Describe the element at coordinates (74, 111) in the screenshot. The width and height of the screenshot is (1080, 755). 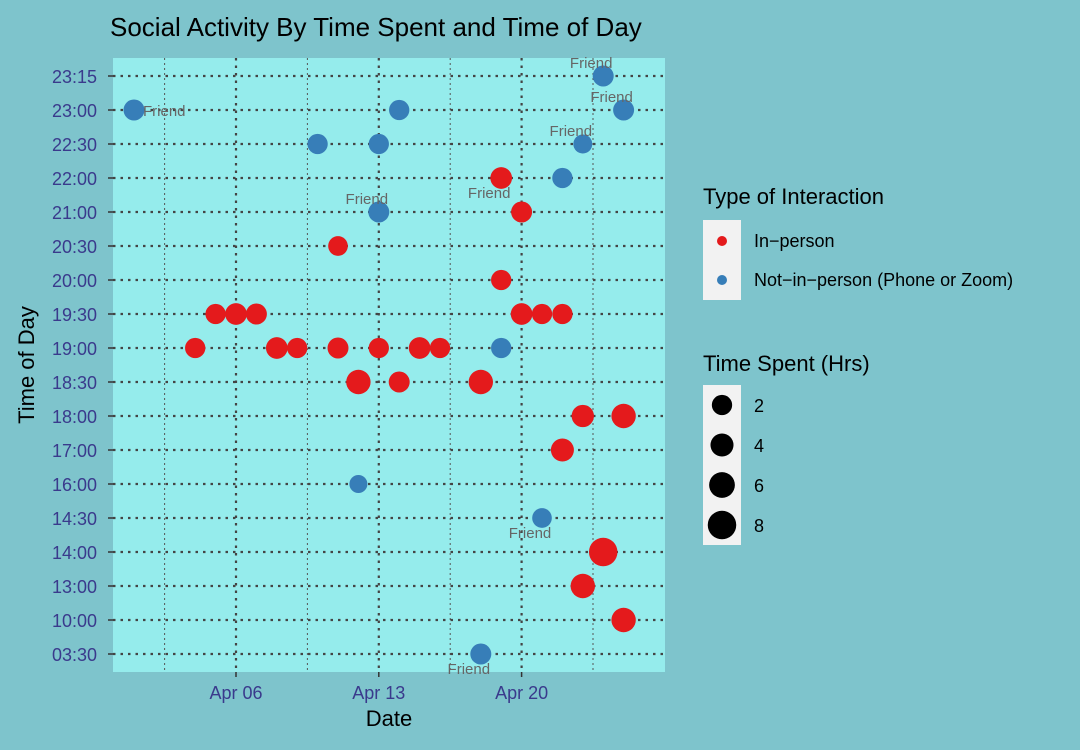
I see `y-tick-label: 23:00` at that location.